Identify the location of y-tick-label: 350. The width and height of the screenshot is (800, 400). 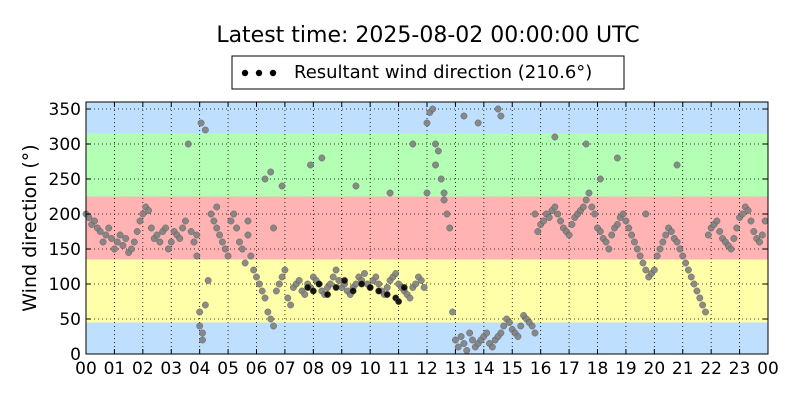
(65, 110).